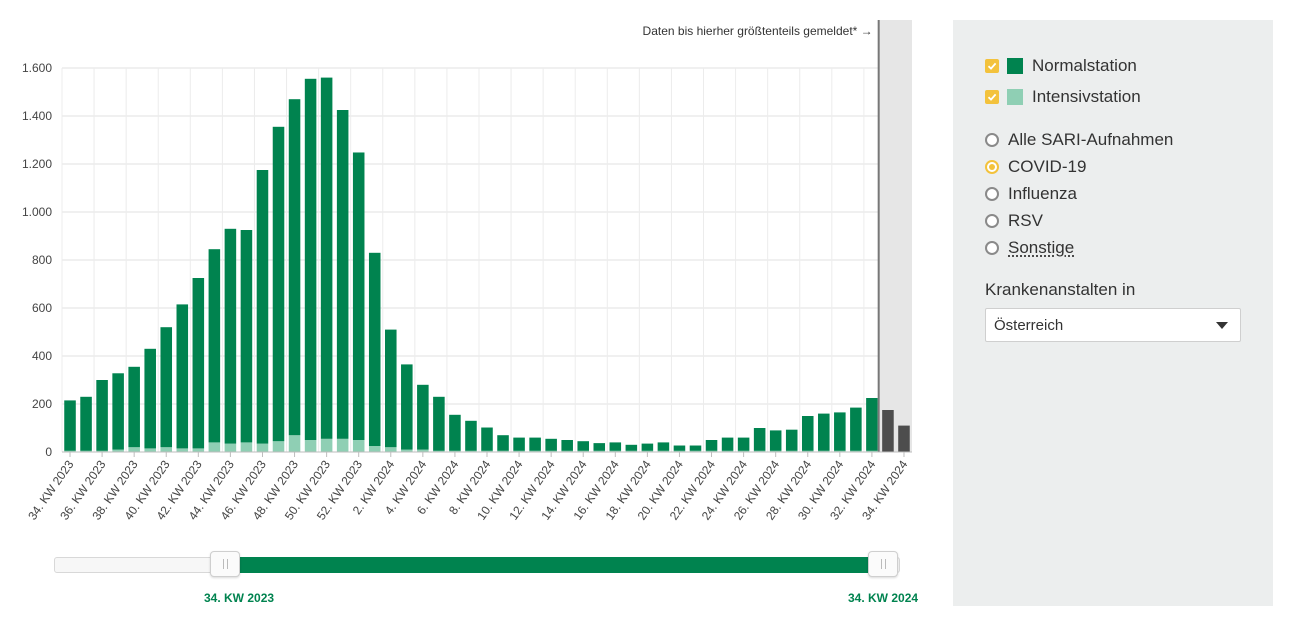 The width and height of the screenshot is (1291, 622). I want to click on radio-selected-icon, so click(992, 167).